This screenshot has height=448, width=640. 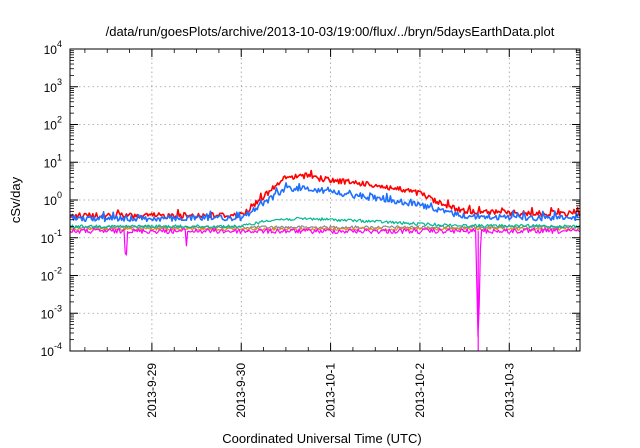 What do you see at coordinates (58, 308) in the screenshot?
I see `y-tick-exponent: -3` at bounding box center [58, 308].